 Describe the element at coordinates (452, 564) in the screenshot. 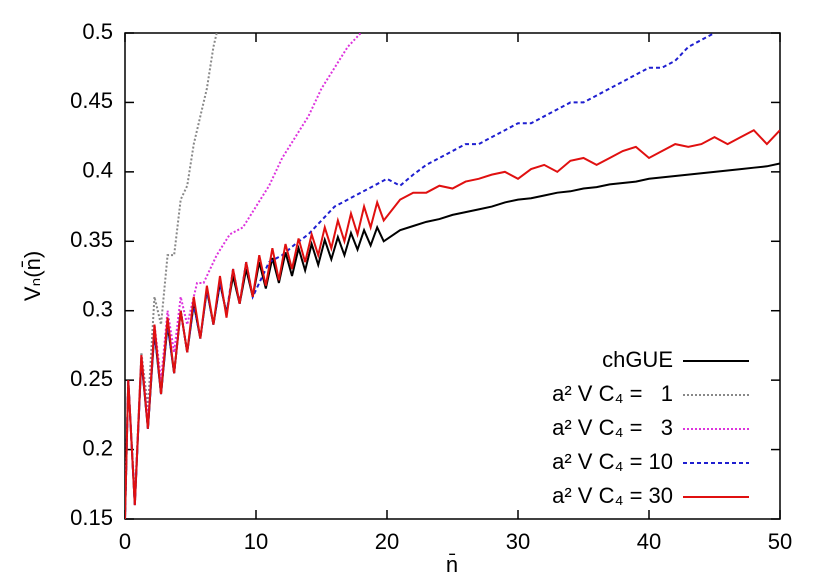

I see `x-axis-label: n̄` at that location.